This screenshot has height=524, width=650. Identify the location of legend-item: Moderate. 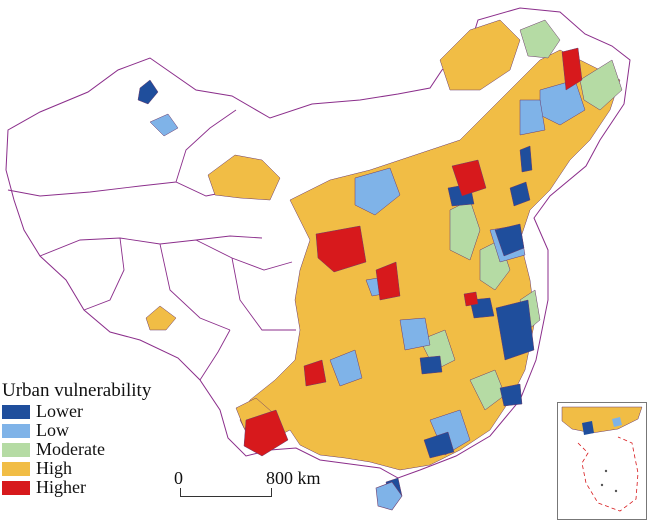
(97, 449).